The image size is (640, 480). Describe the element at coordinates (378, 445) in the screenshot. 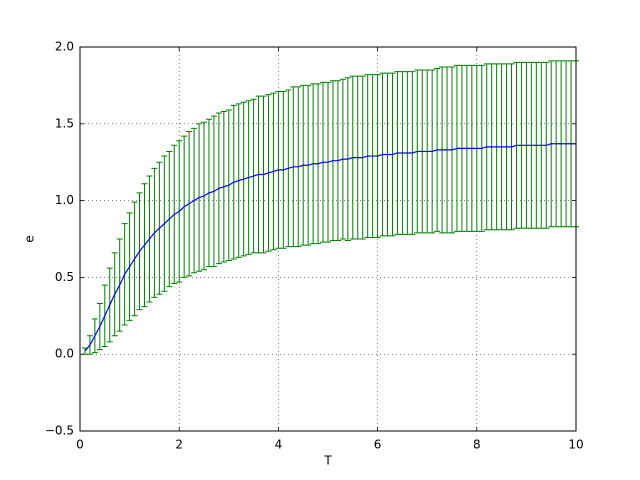

I see `x-tick-label: 6` at that location.